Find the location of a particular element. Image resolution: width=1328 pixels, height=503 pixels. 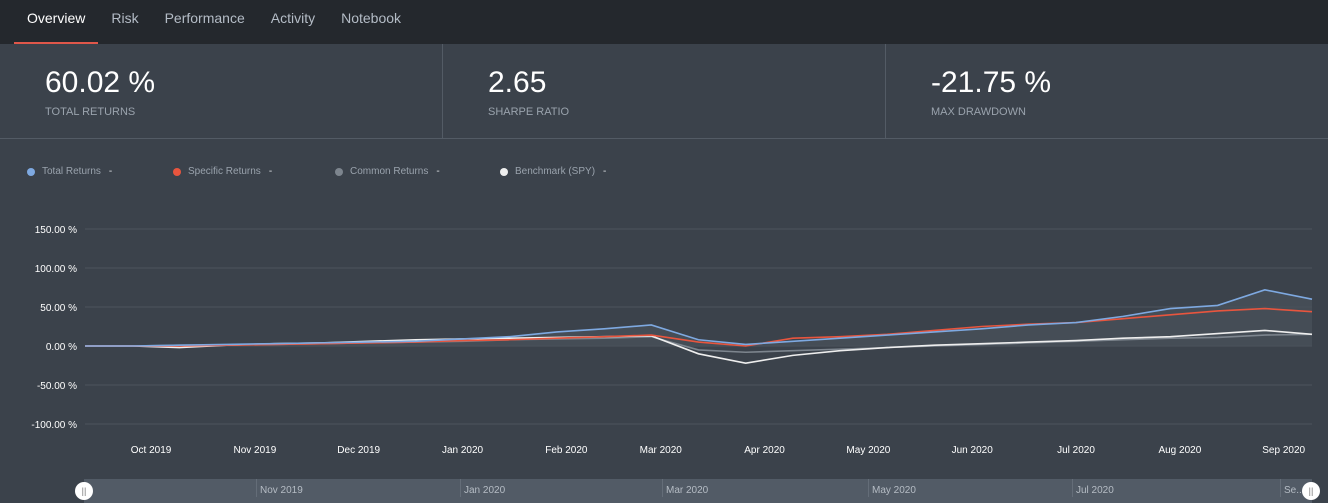

y-tick-label: 0.00 % is located at coordinates (61, 347).